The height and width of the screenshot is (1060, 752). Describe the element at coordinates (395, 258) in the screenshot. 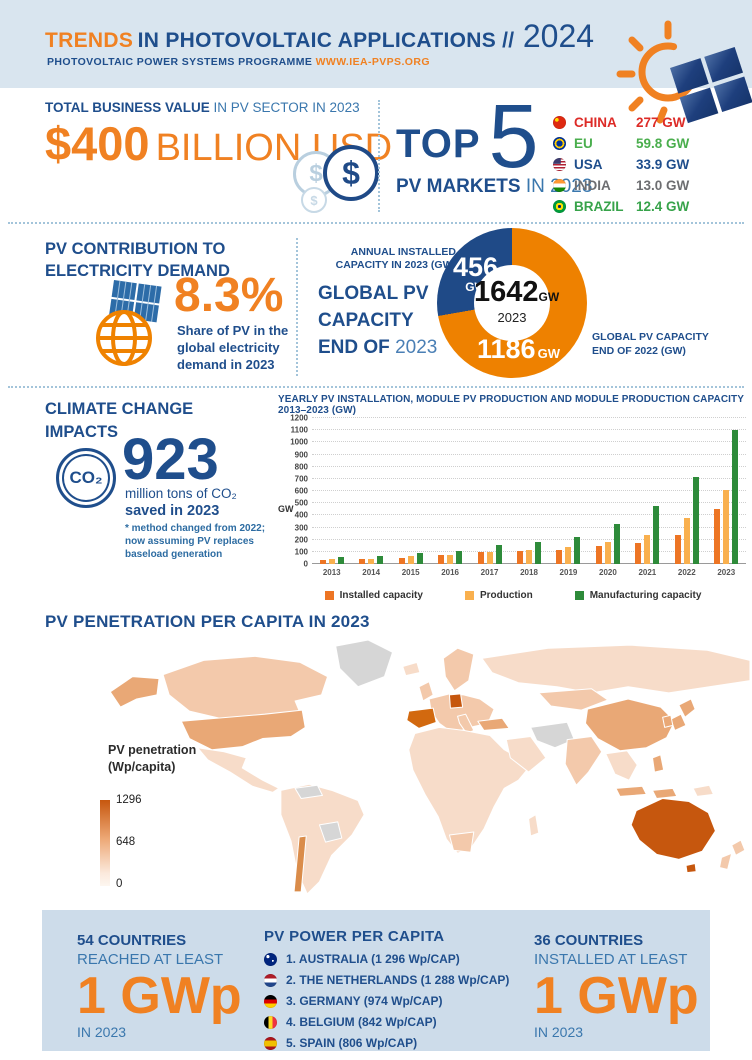

I see `annual-installed-label: ANNUAL INSTALLED CAPACITY IN 2023 (GW)` at that location.